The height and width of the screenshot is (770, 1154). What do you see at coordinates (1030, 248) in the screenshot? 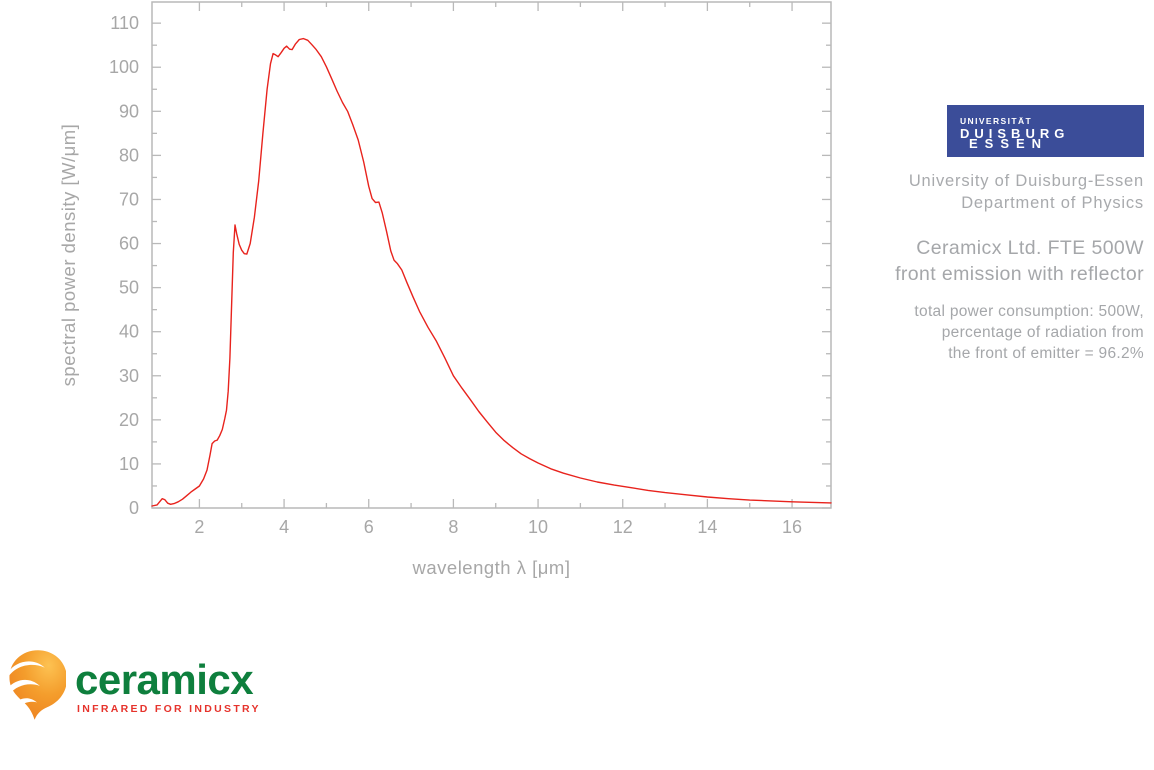
I see `measurement-title-line: Ceramicx Ltd. FTE 500W` at bounding box center [1030, 248].